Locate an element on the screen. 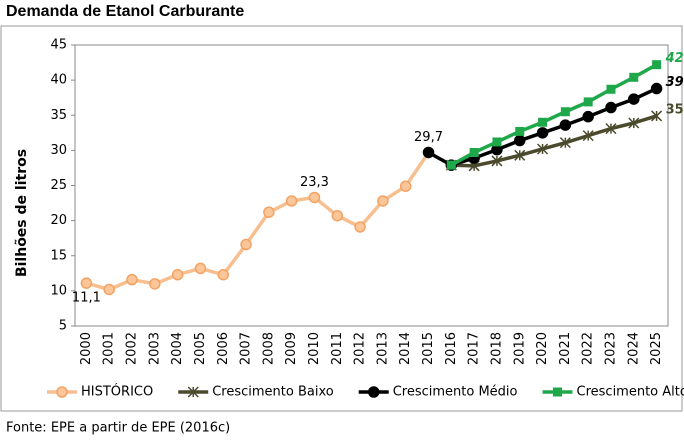  x-tick-label: 2024 is located at coordinates (633, 348).